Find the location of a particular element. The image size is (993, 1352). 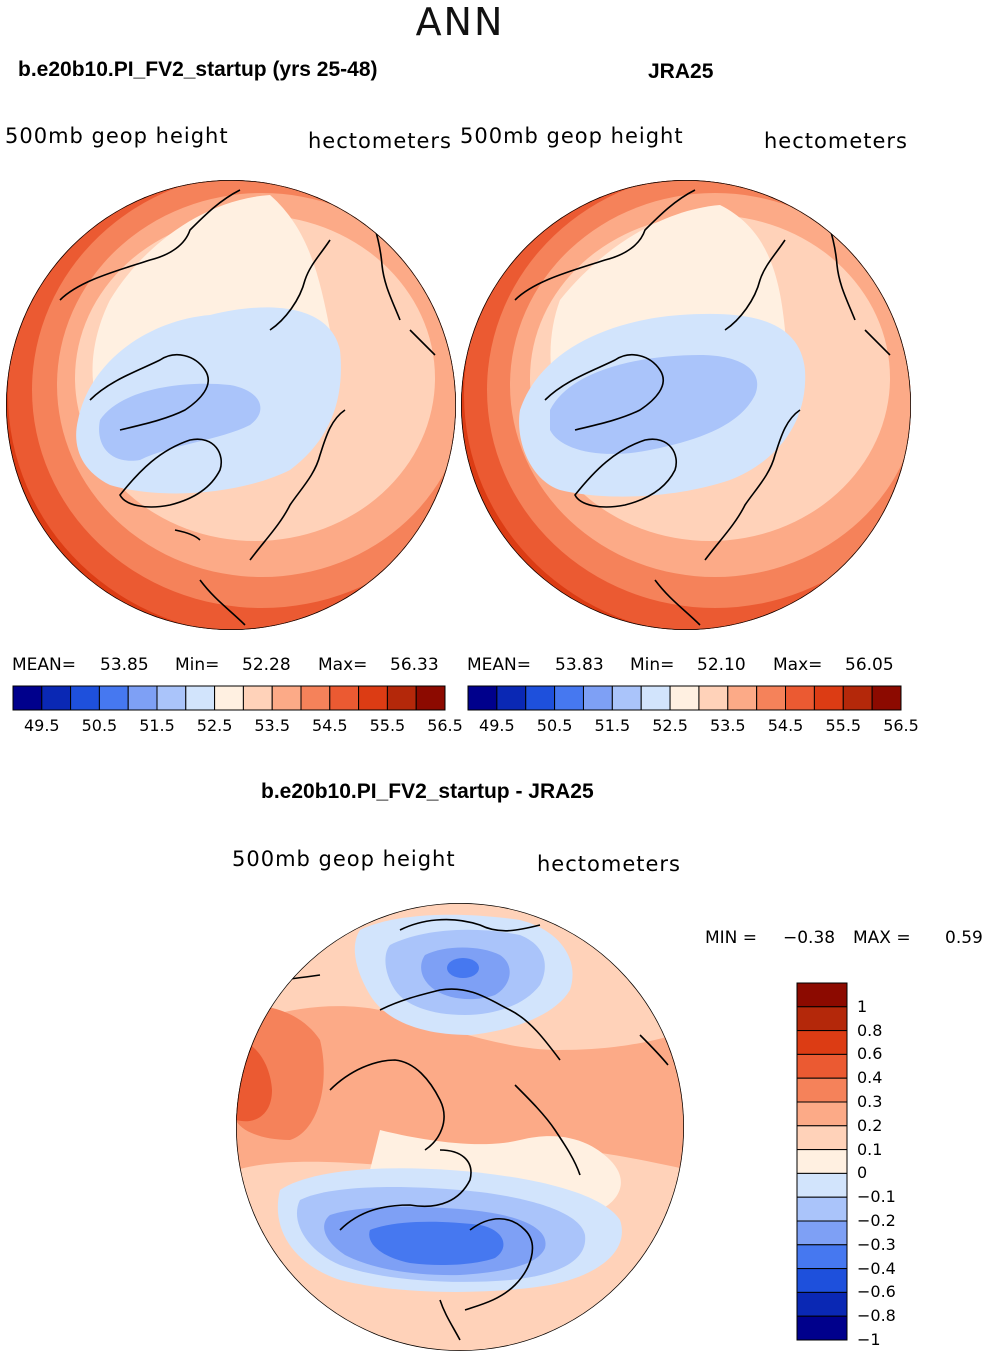

colorbar-2-tick-label: 55.5 is located at coordinates (843, 725).